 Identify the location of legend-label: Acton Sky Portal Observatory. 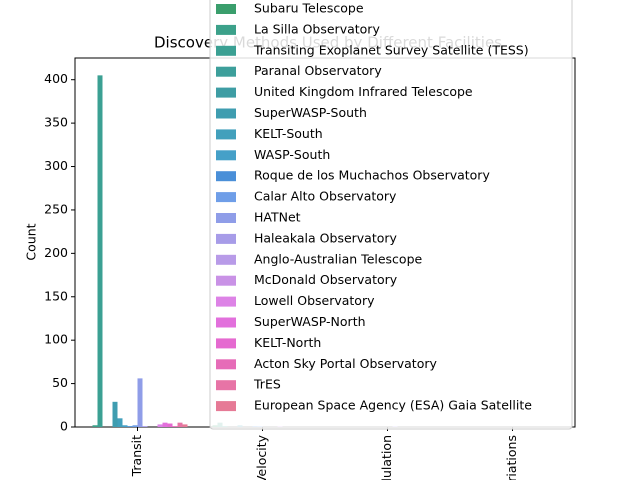
(345, 363).